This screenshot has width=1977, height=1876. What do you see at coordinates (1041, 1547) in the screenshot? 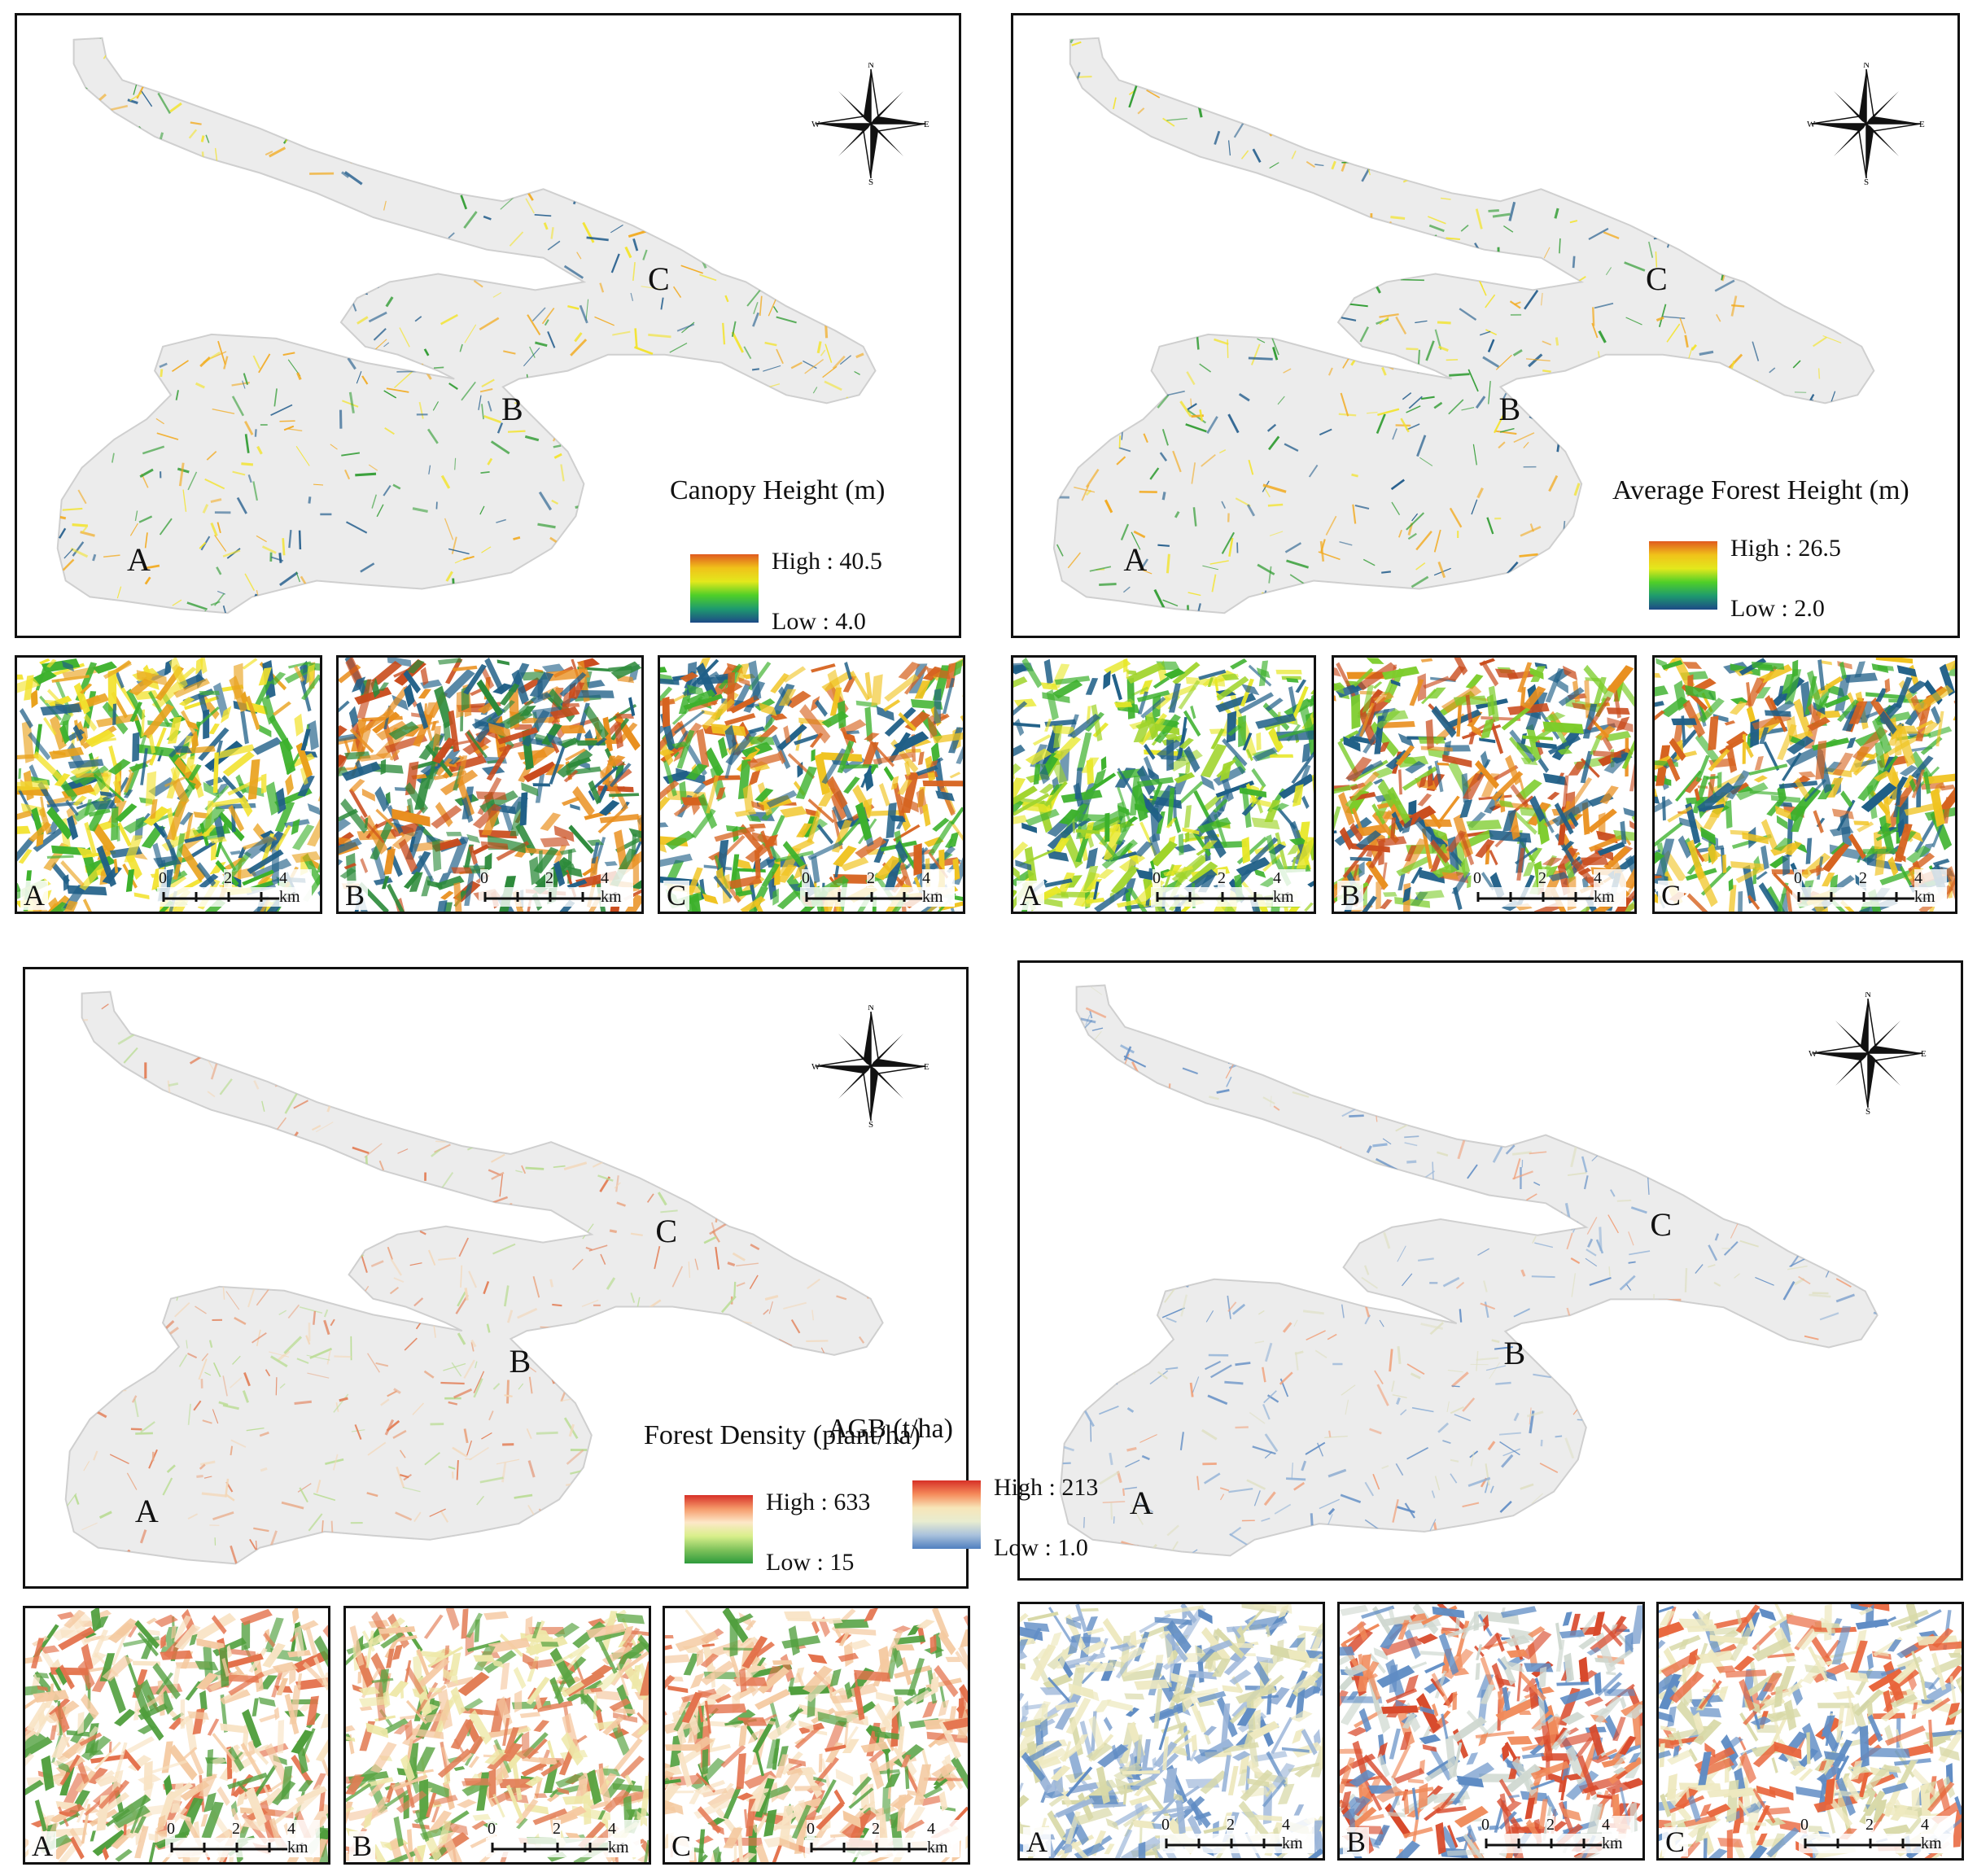
I see `legend-low: Low : 1.0` at bounding box center [1041, 1547].